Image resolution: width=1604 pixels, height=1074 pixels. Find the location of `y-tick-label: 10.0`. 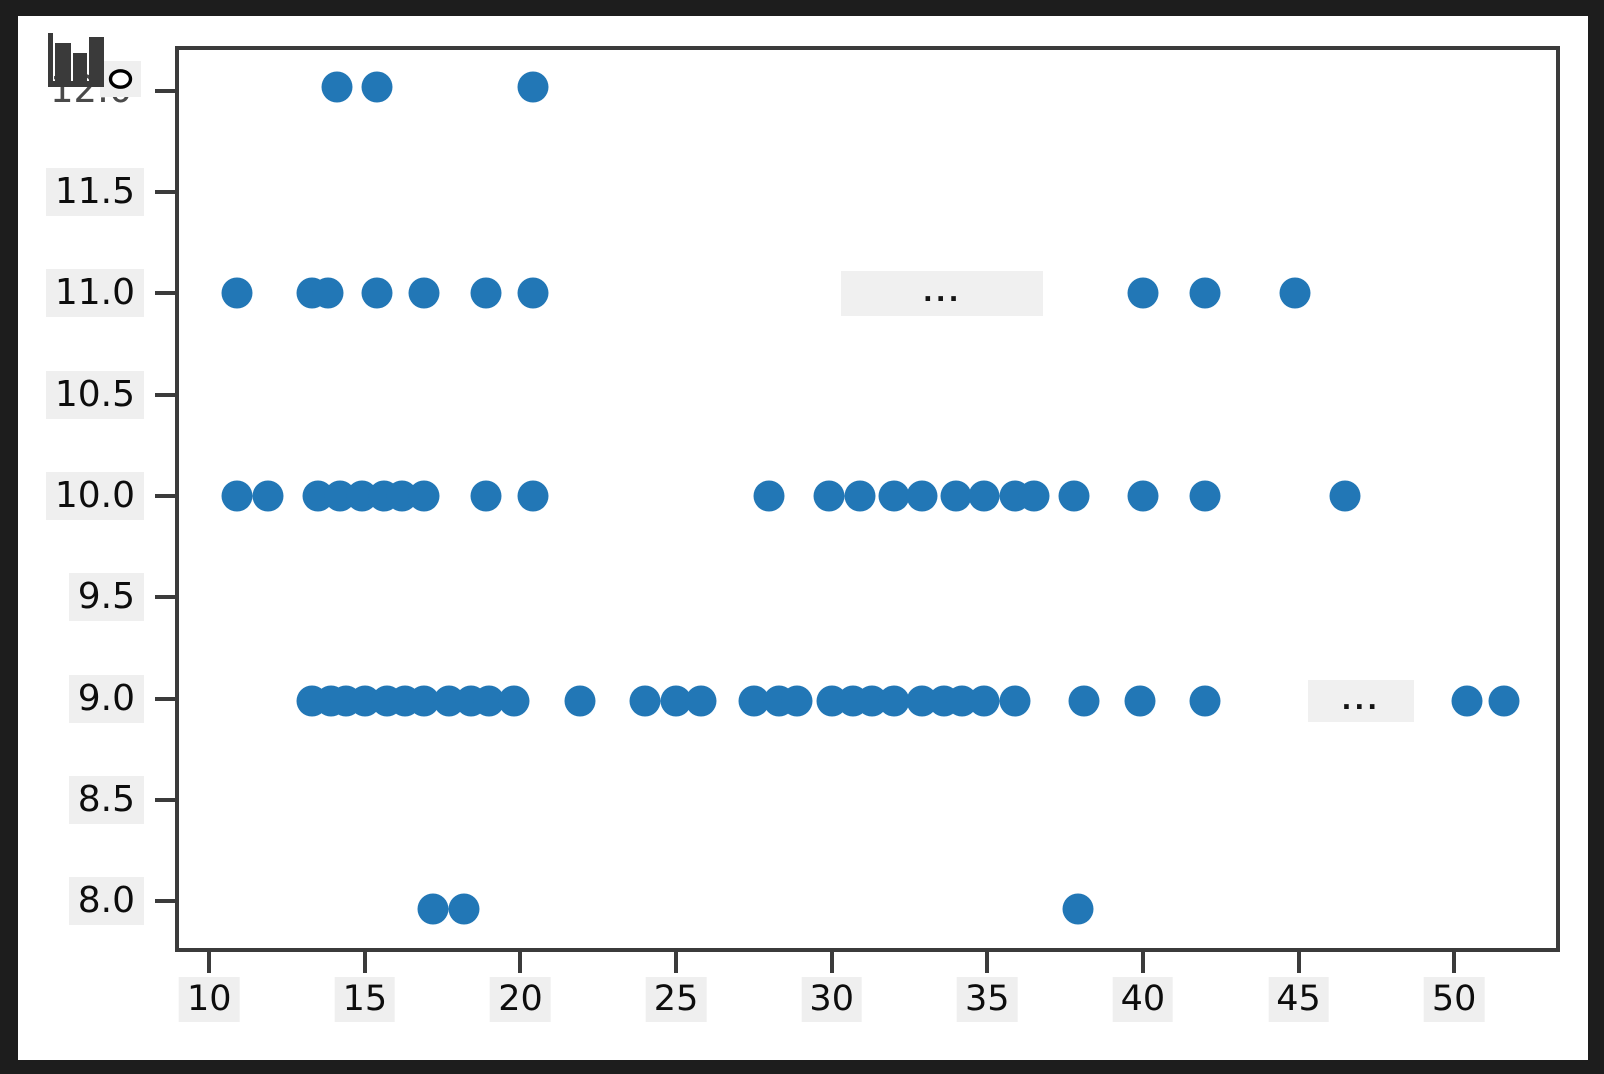

y-tick-label: 10.0 is located at coordinates (94, 495).